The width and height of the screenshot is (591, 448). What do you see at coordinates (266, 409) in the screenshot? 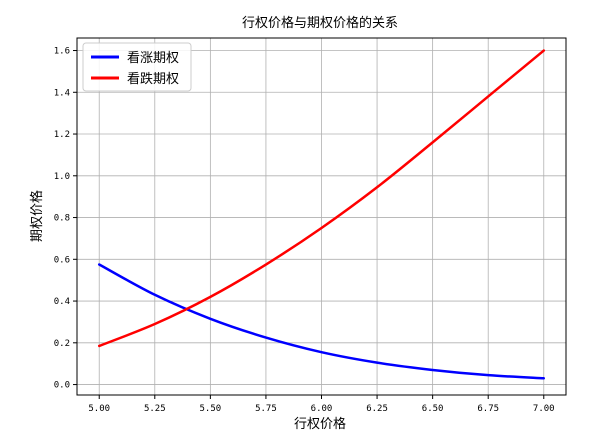
I see `x-tick-label: 5.75` at bounding box center [266, 409].